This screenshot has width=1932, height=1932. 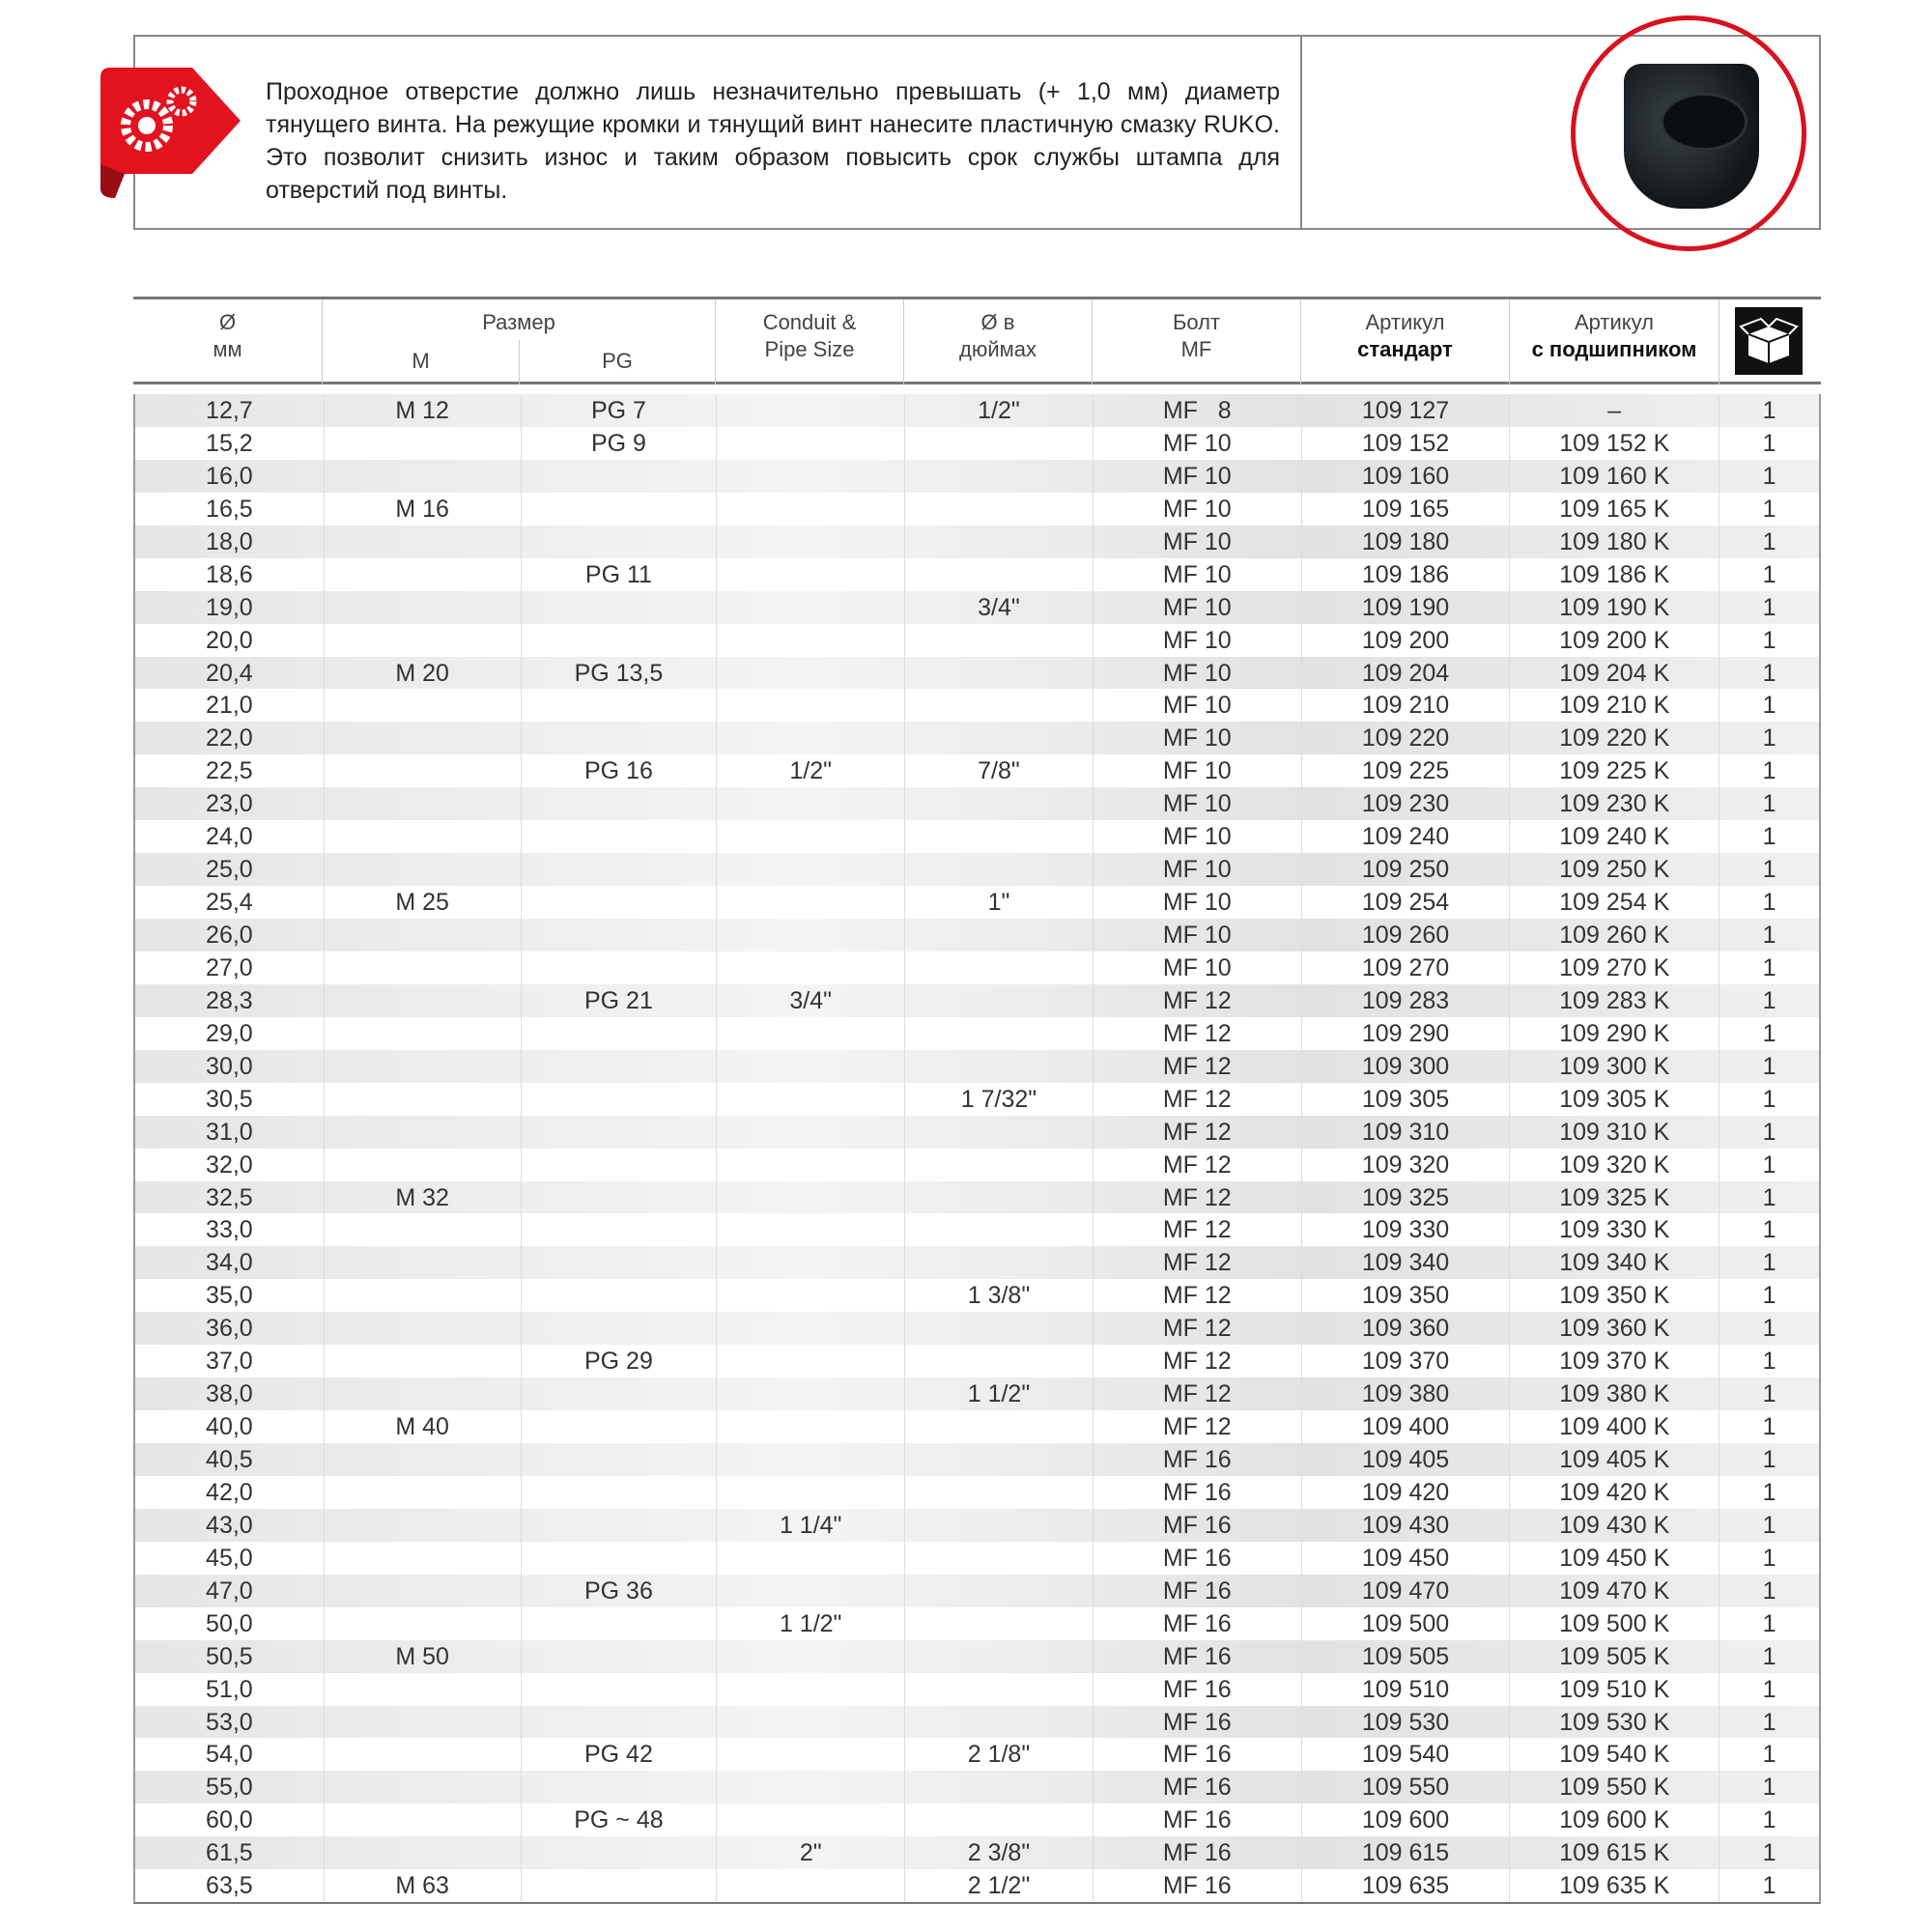 What do you see at coordinates (1614, 1361) in the screenshot?
I see `cell-article-k: 109 370 K` at bounding box center [1614, 1361].